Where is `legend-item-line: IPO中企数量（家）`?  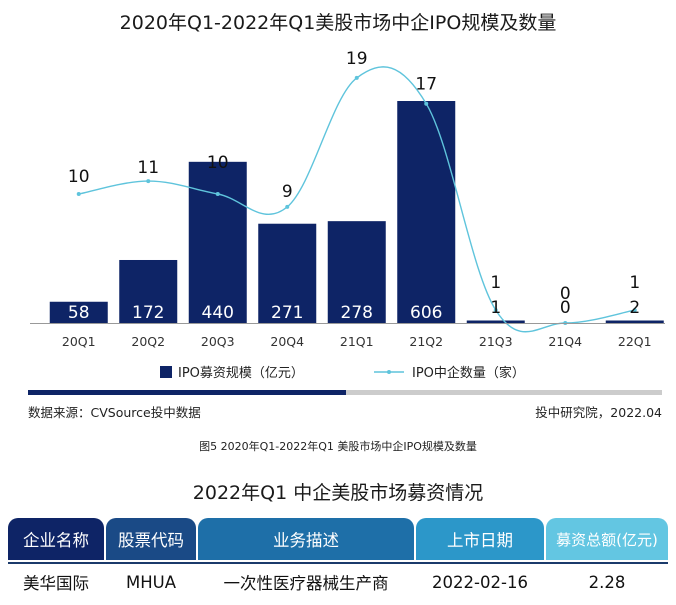 legend-item-line: IPO中企数量（家） is located at coordinates (448, 371).